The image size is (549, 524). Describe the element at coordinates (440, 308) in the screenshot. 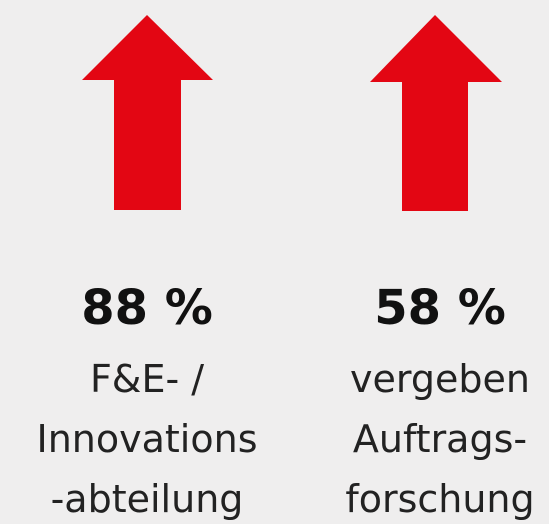

I see `percentage: 58 %` at that location.